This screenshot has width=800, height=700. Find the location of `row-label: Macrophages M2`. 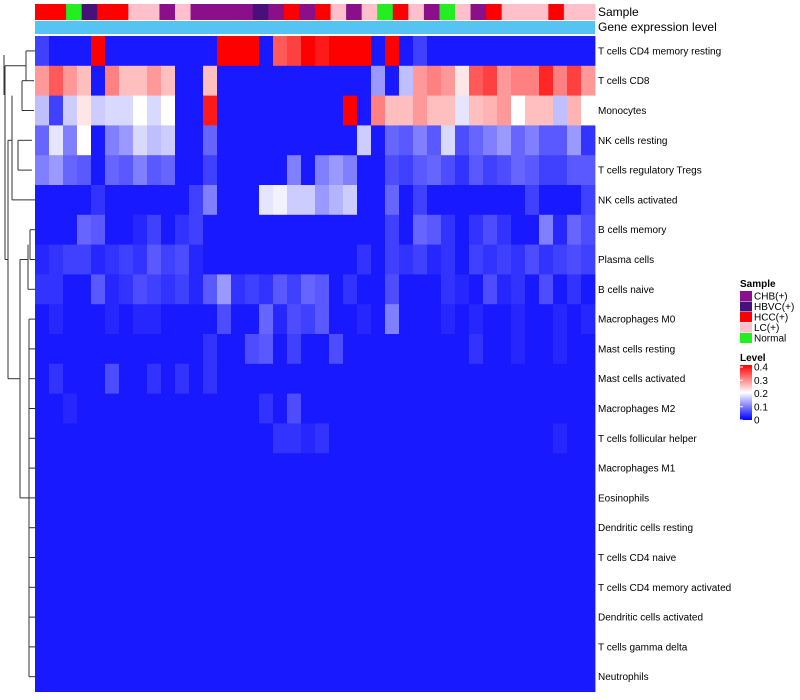

row-label: Macrophages M2 is located at coordinates (637, 409).